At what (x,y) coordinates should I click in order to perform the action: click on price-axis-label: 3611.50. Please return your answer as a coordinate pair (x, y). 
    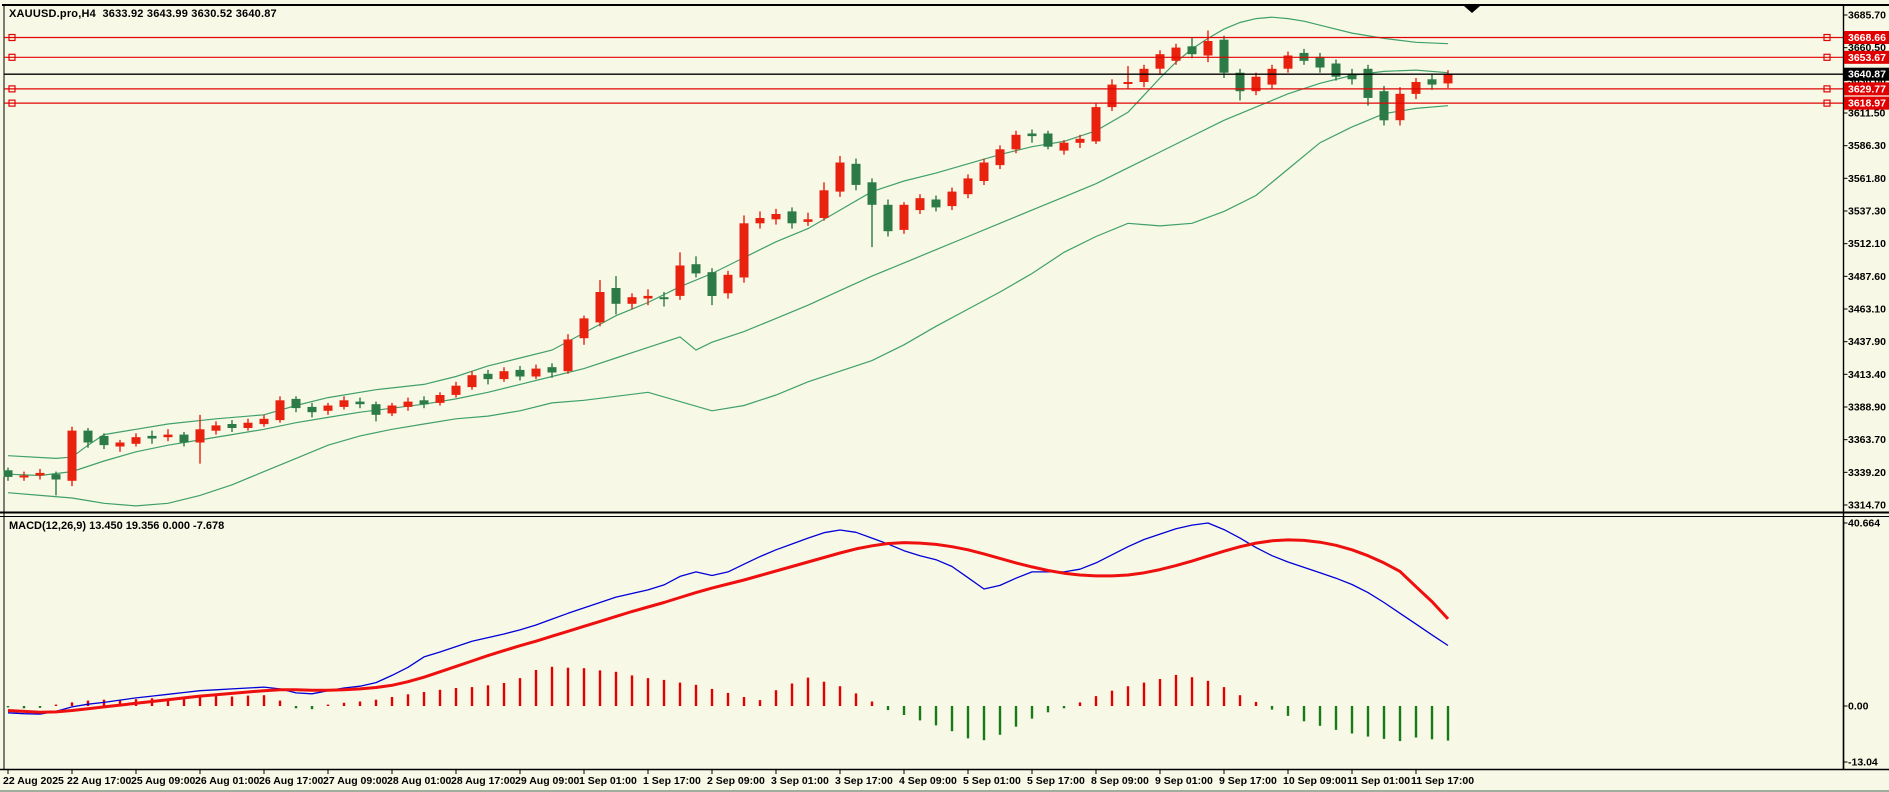
    Looking at the image, I should click on (1867, 114).